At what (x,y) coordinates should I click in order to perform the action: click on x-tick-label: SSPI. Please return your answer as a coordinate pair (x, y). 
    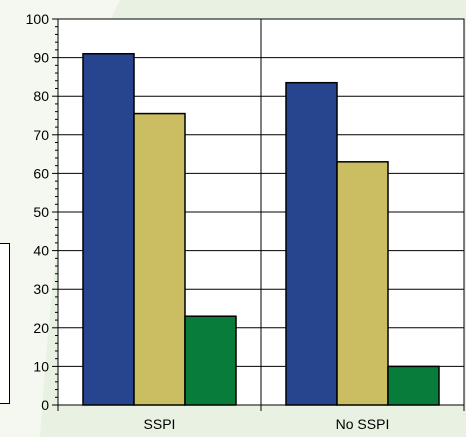
    Looking at the image, I should click on (160, 424).